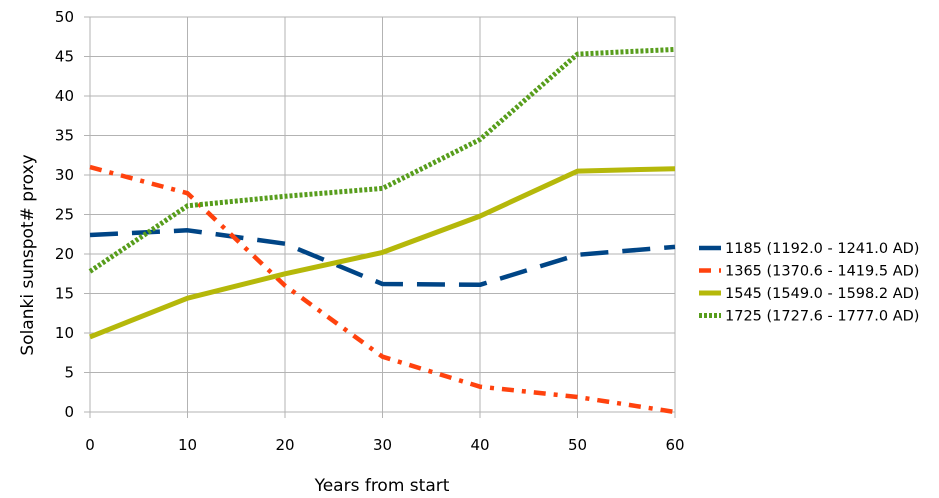  Describe the element at coordinates (64, 294) in the screenshot. I see `y-tick-label: 15` at that location.